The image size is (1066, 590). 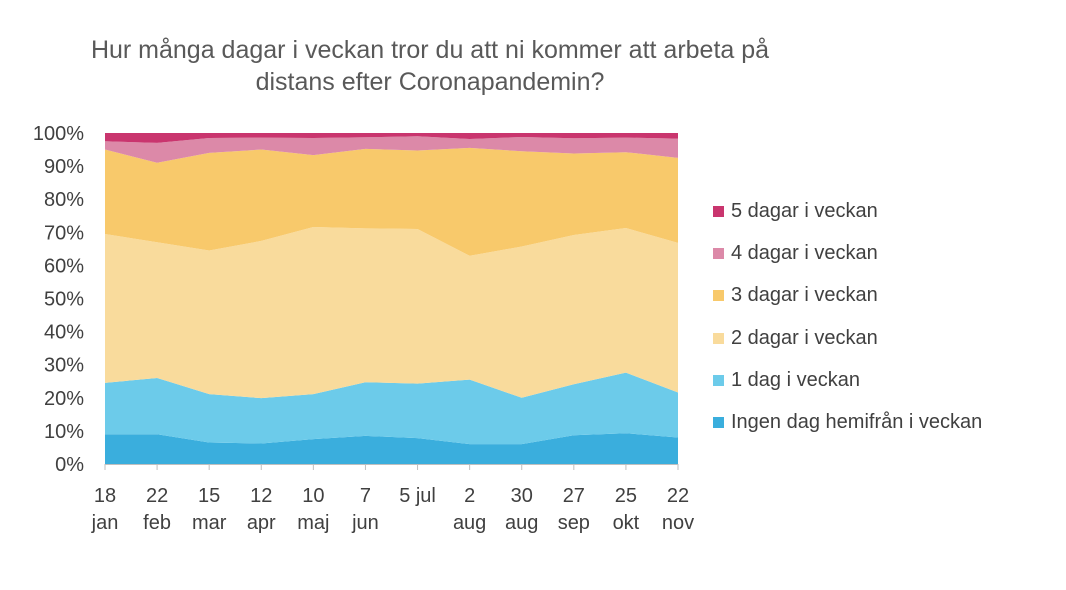 What do you see at coordinates (64, 266) in the screenshot?
I see `y-tick-label: 60%` at bounding box center [64, 266].